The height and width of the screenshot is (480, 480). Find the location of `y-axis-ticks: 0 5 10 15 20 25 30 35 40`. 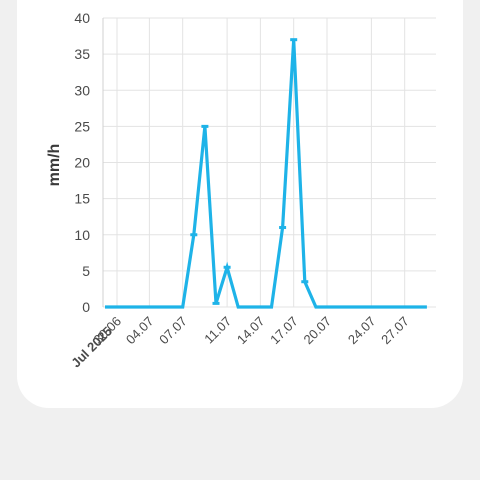

y-axis-ticks: 0 5 10 15 20 25 30 35 40 is located at coordinates (82, 162).